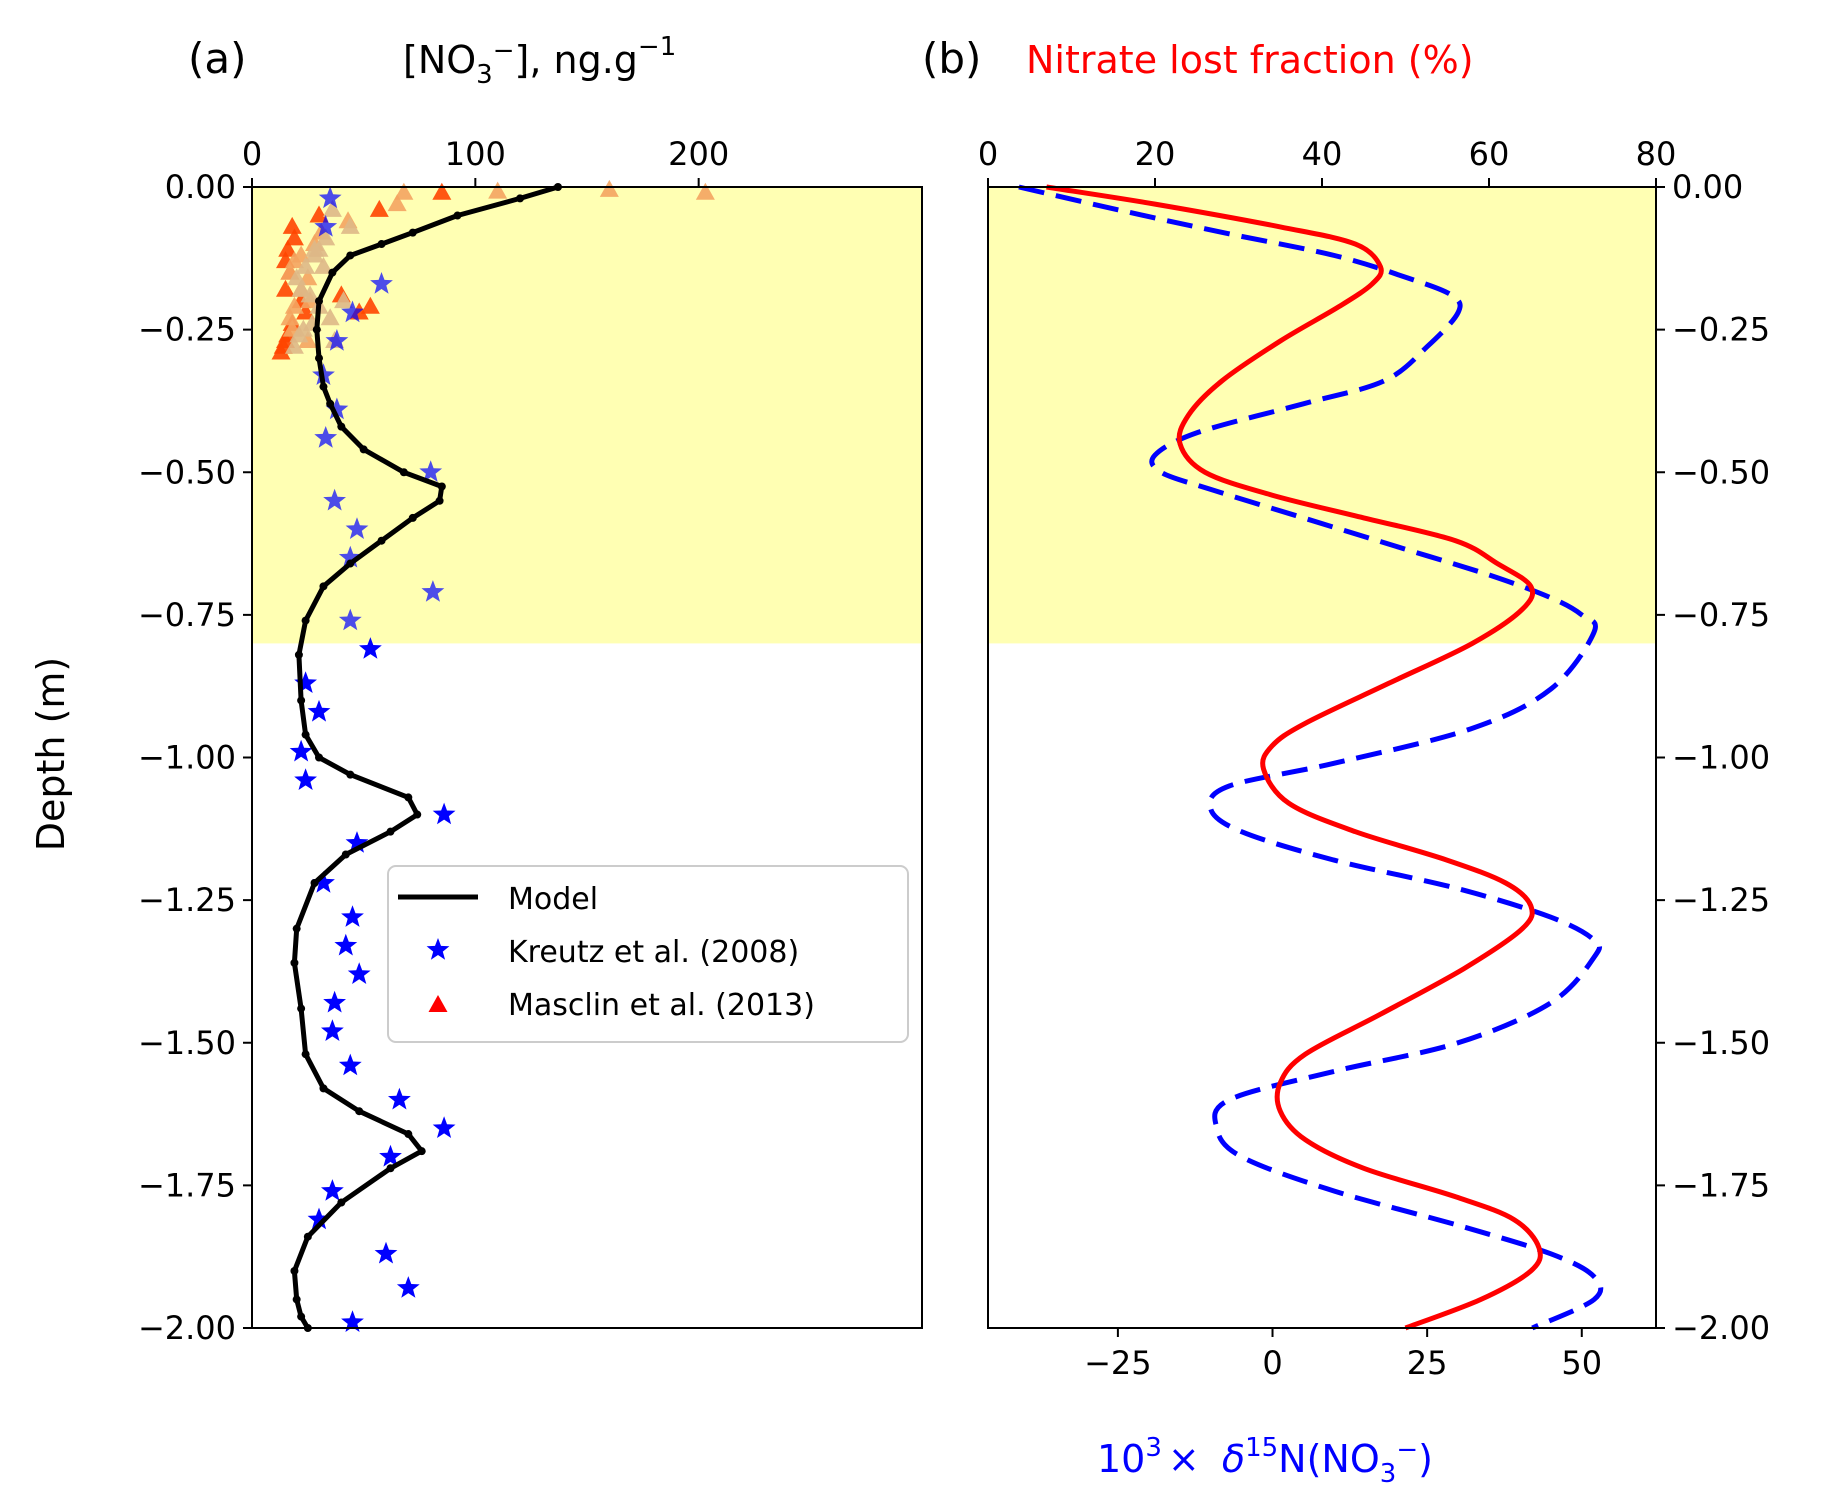  I want to click on x-tick-label: 100, so click(475, 154).